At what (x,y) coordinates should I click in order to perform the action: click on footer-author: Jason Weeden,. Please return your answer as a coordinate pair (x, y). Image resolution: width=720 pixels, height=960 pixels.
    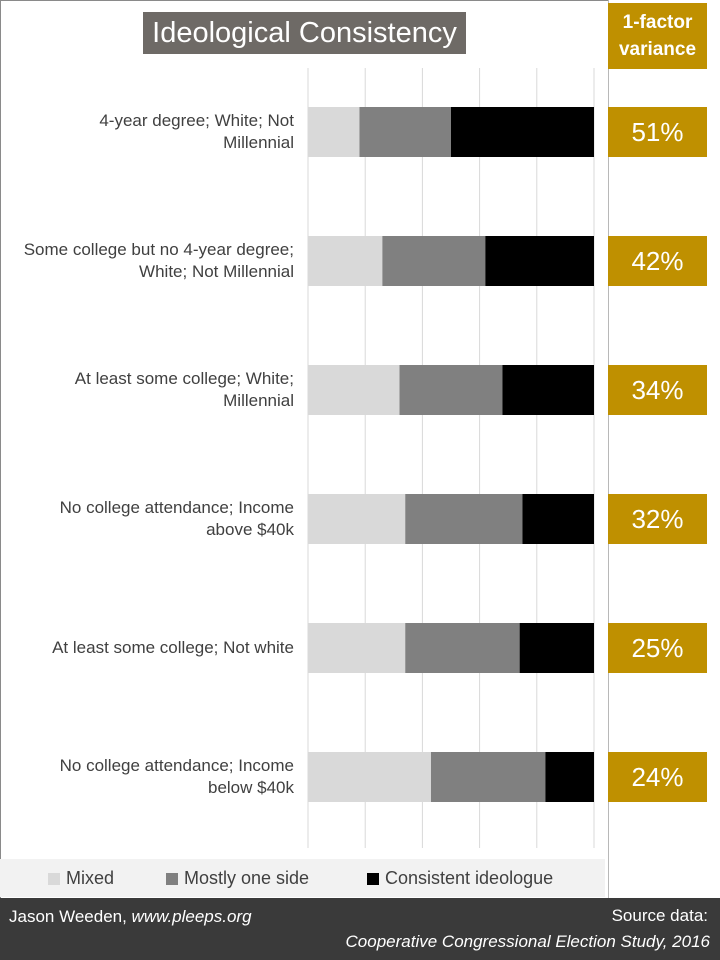
    Looking at the image, I should click on (70, 916).